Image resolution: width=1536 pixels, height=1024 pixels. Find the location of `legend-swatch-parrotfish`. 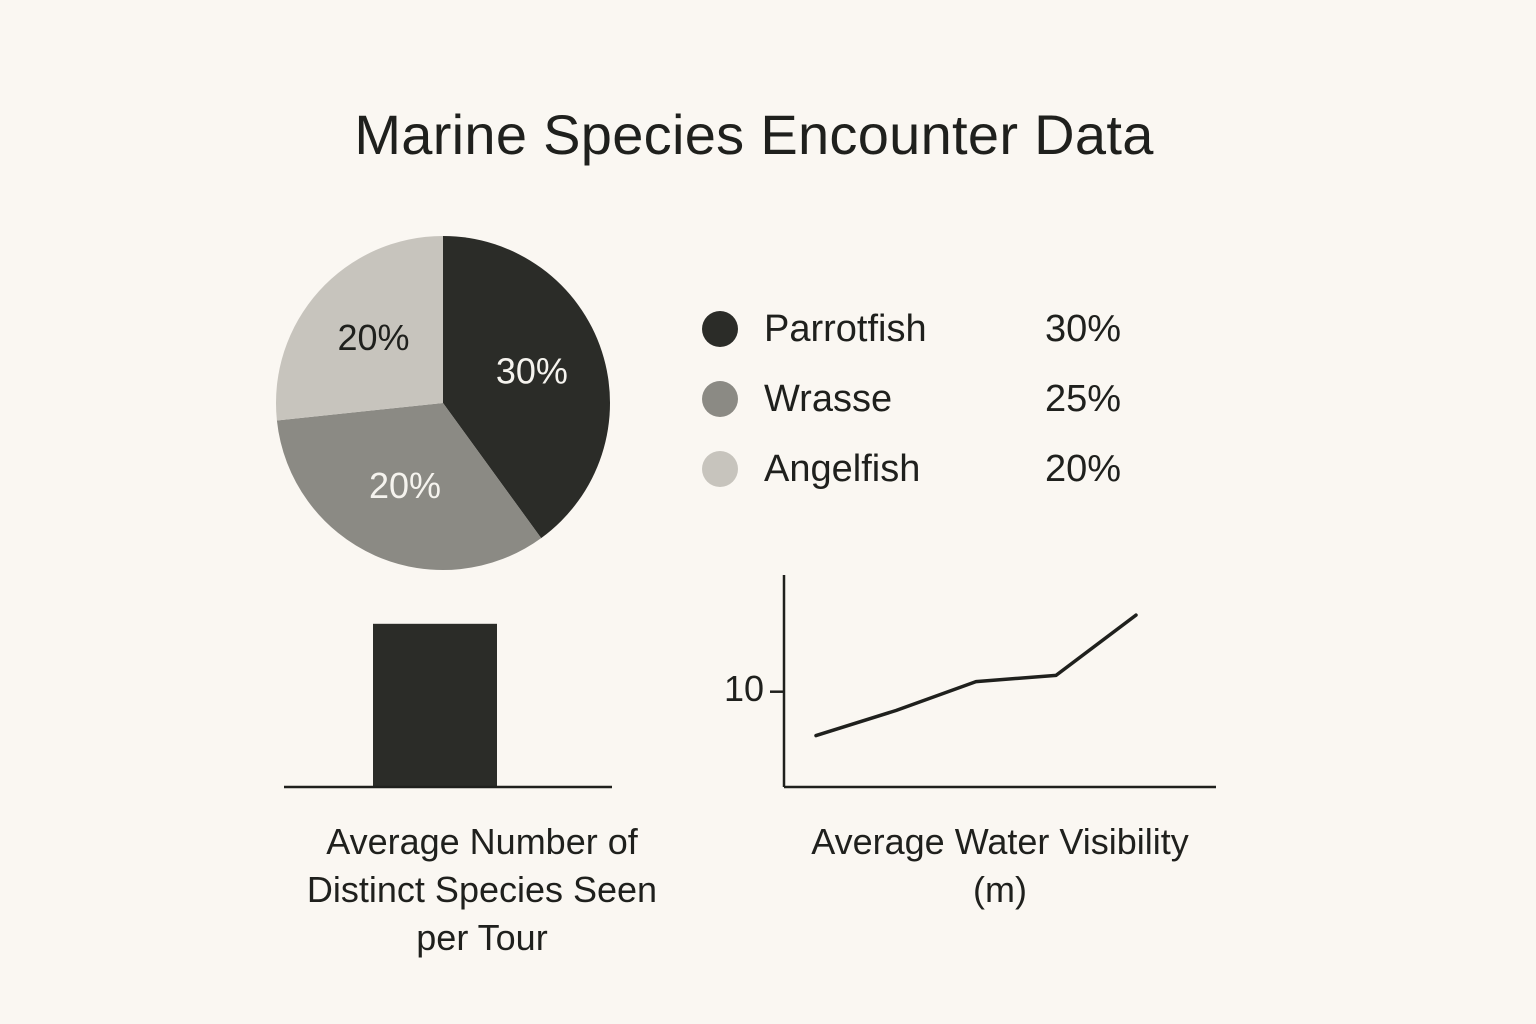

legend-swatch-parrotfish is located at coordinates (720, 329).